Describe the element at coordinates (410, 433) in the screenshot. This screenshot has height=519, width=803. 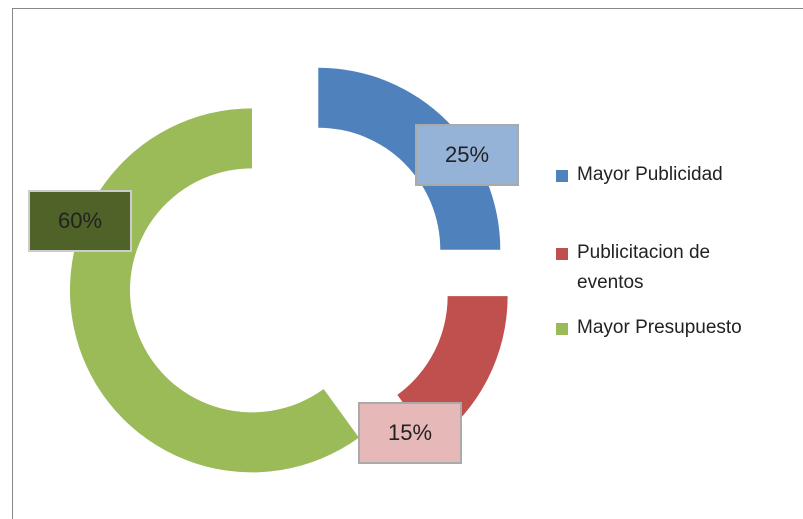
I see `data-label: 15%` at that location.